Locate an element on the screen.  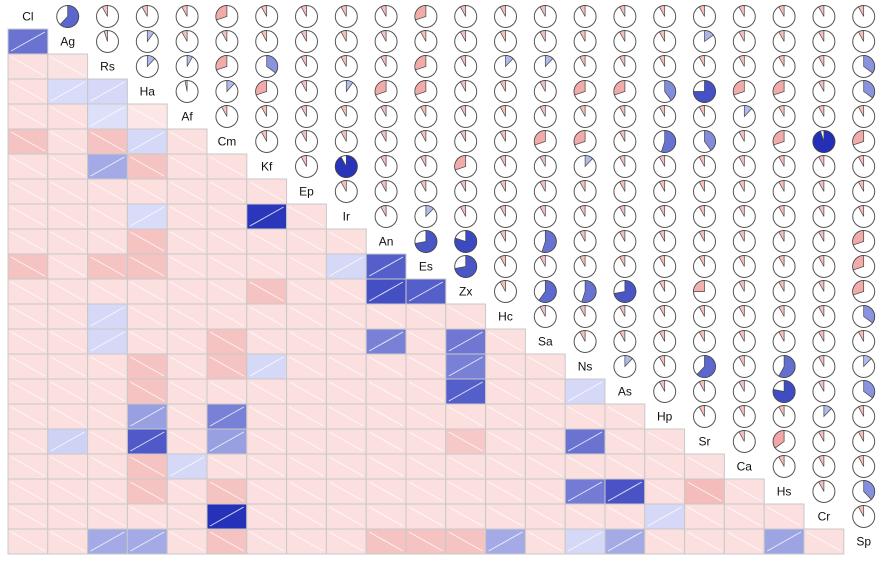
variable-label: Ep is located at coordinates (306, 192).